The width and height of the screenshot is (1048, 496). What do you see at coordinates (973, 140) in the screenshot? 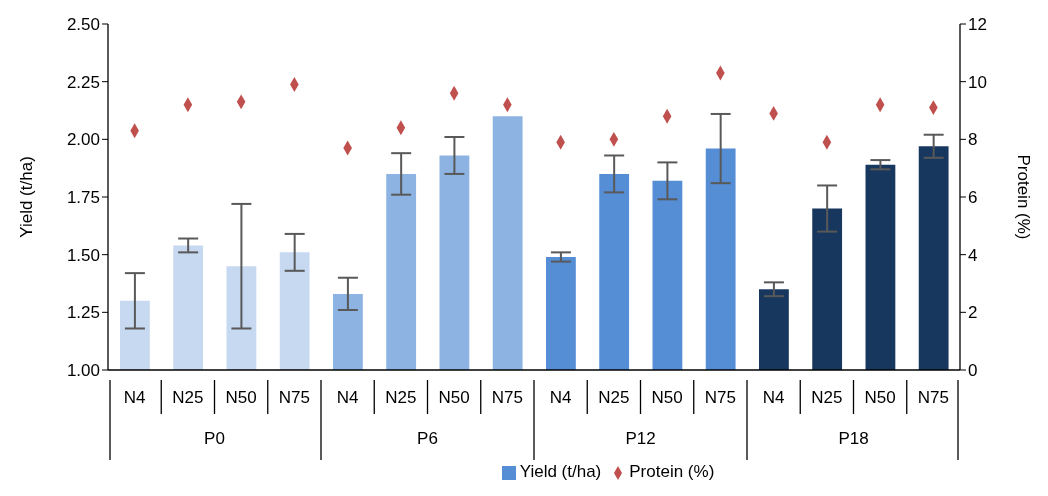
I see `y2-tick-label: 8` at bounding box center [973, 140].